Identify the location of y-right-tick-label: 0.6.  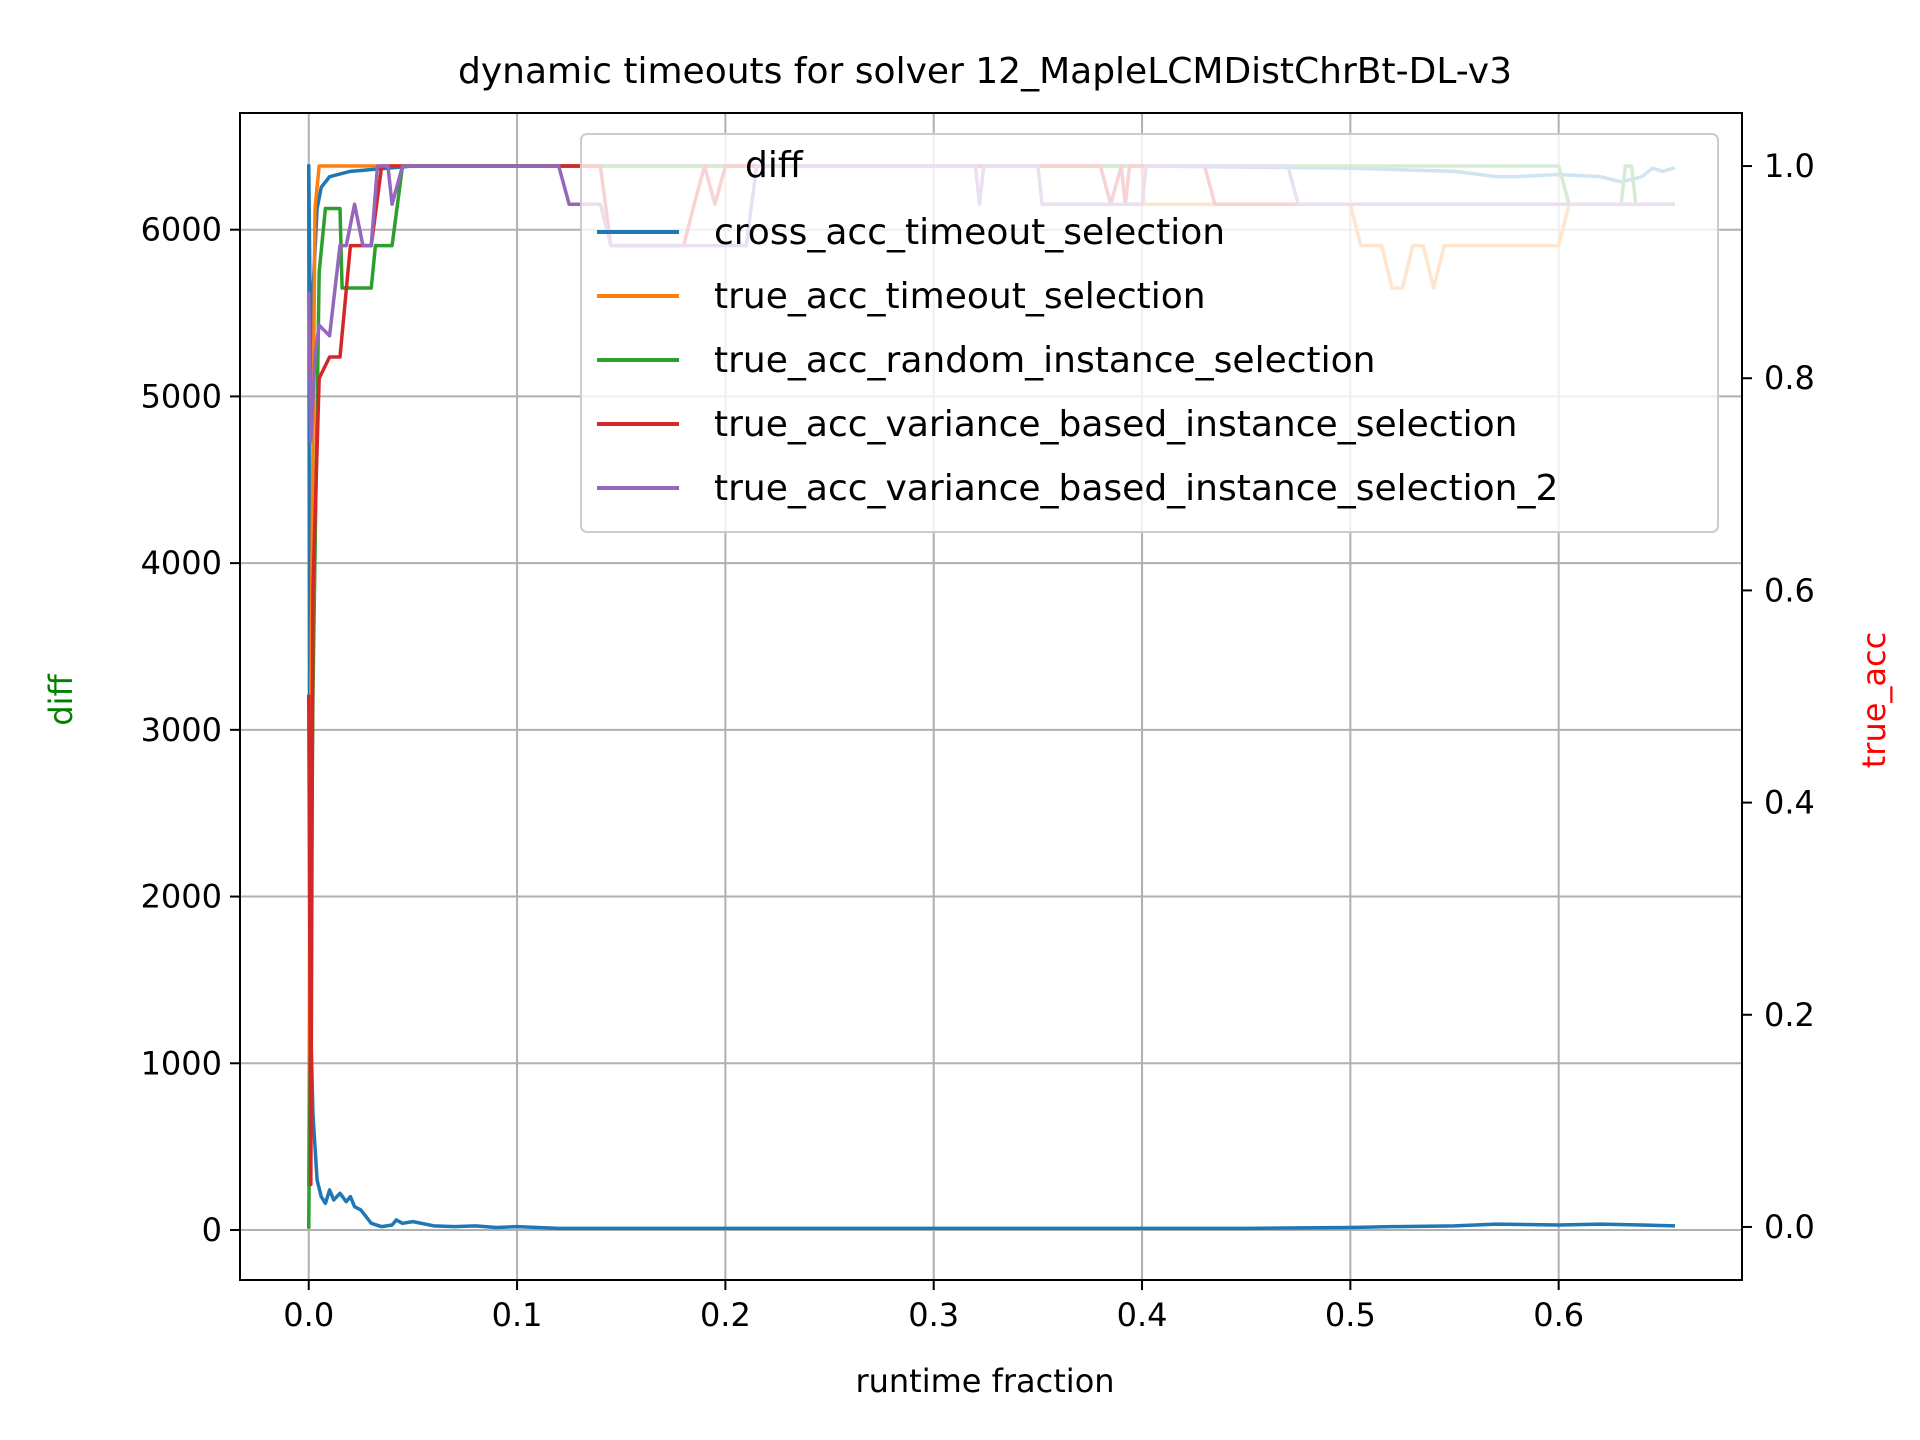
(1789, 590).